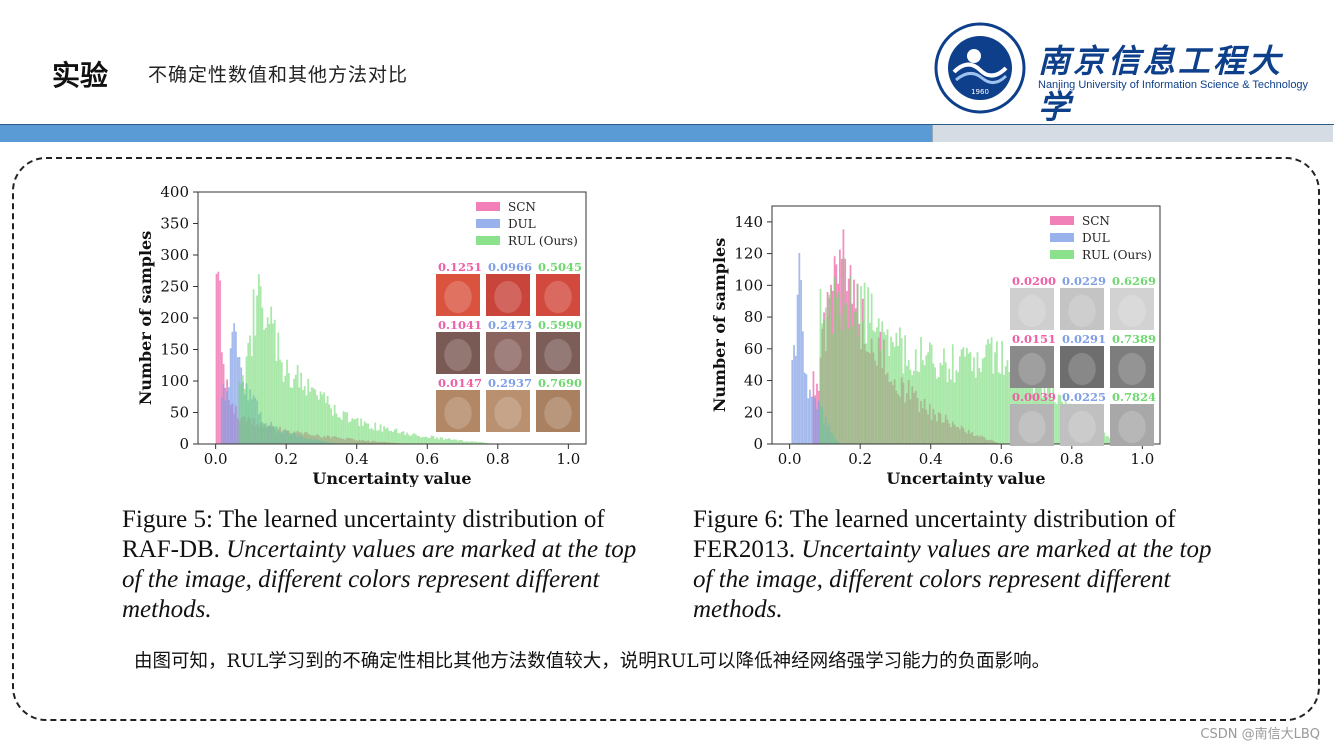  I want to click on uncertainty-value: 0.7824, so click(1134, 397).